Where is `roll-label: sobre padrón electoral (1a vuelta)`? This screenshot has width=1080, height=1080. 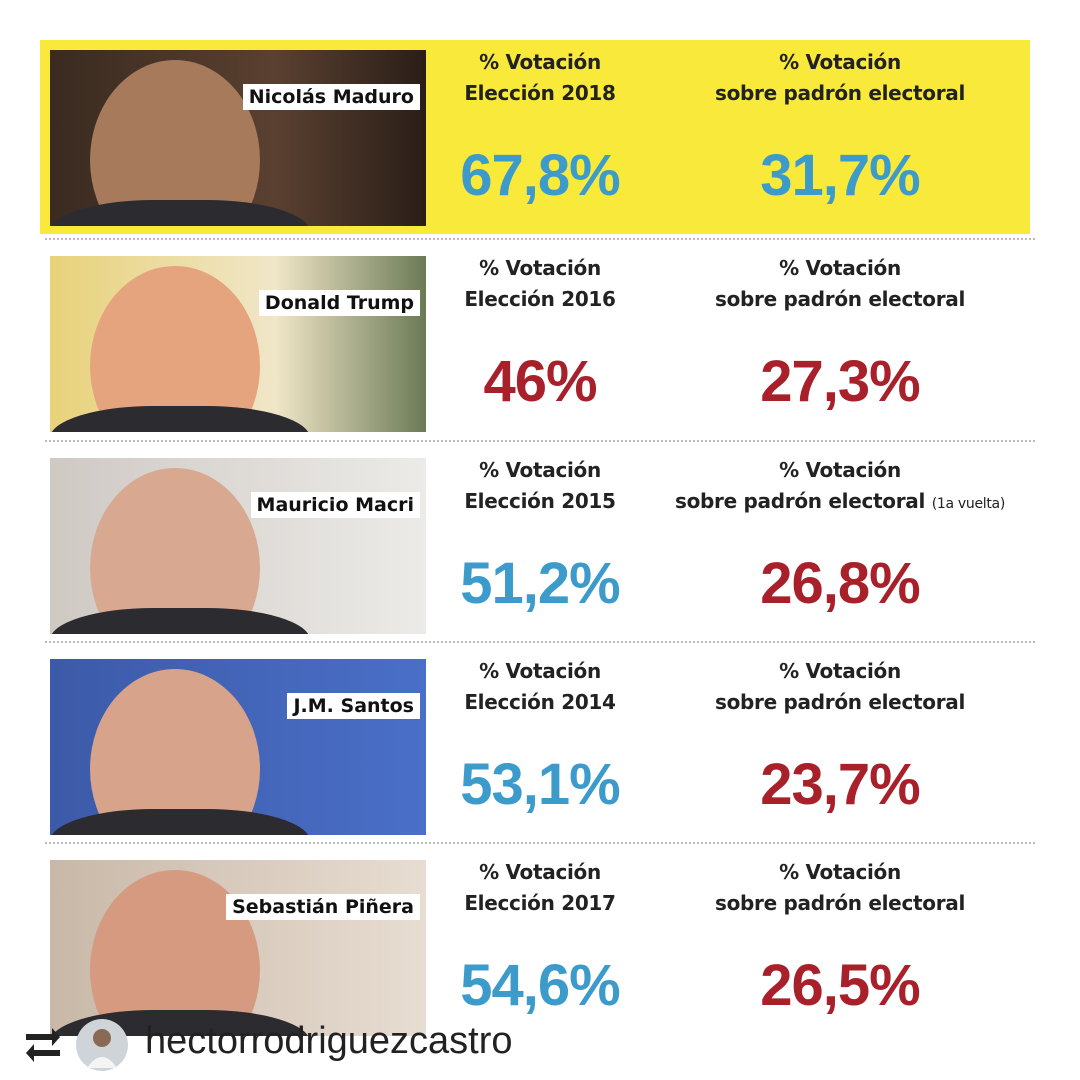 roll-label: sobre padrón electoral (1a vuelta) is located at coordinates (840, 501).